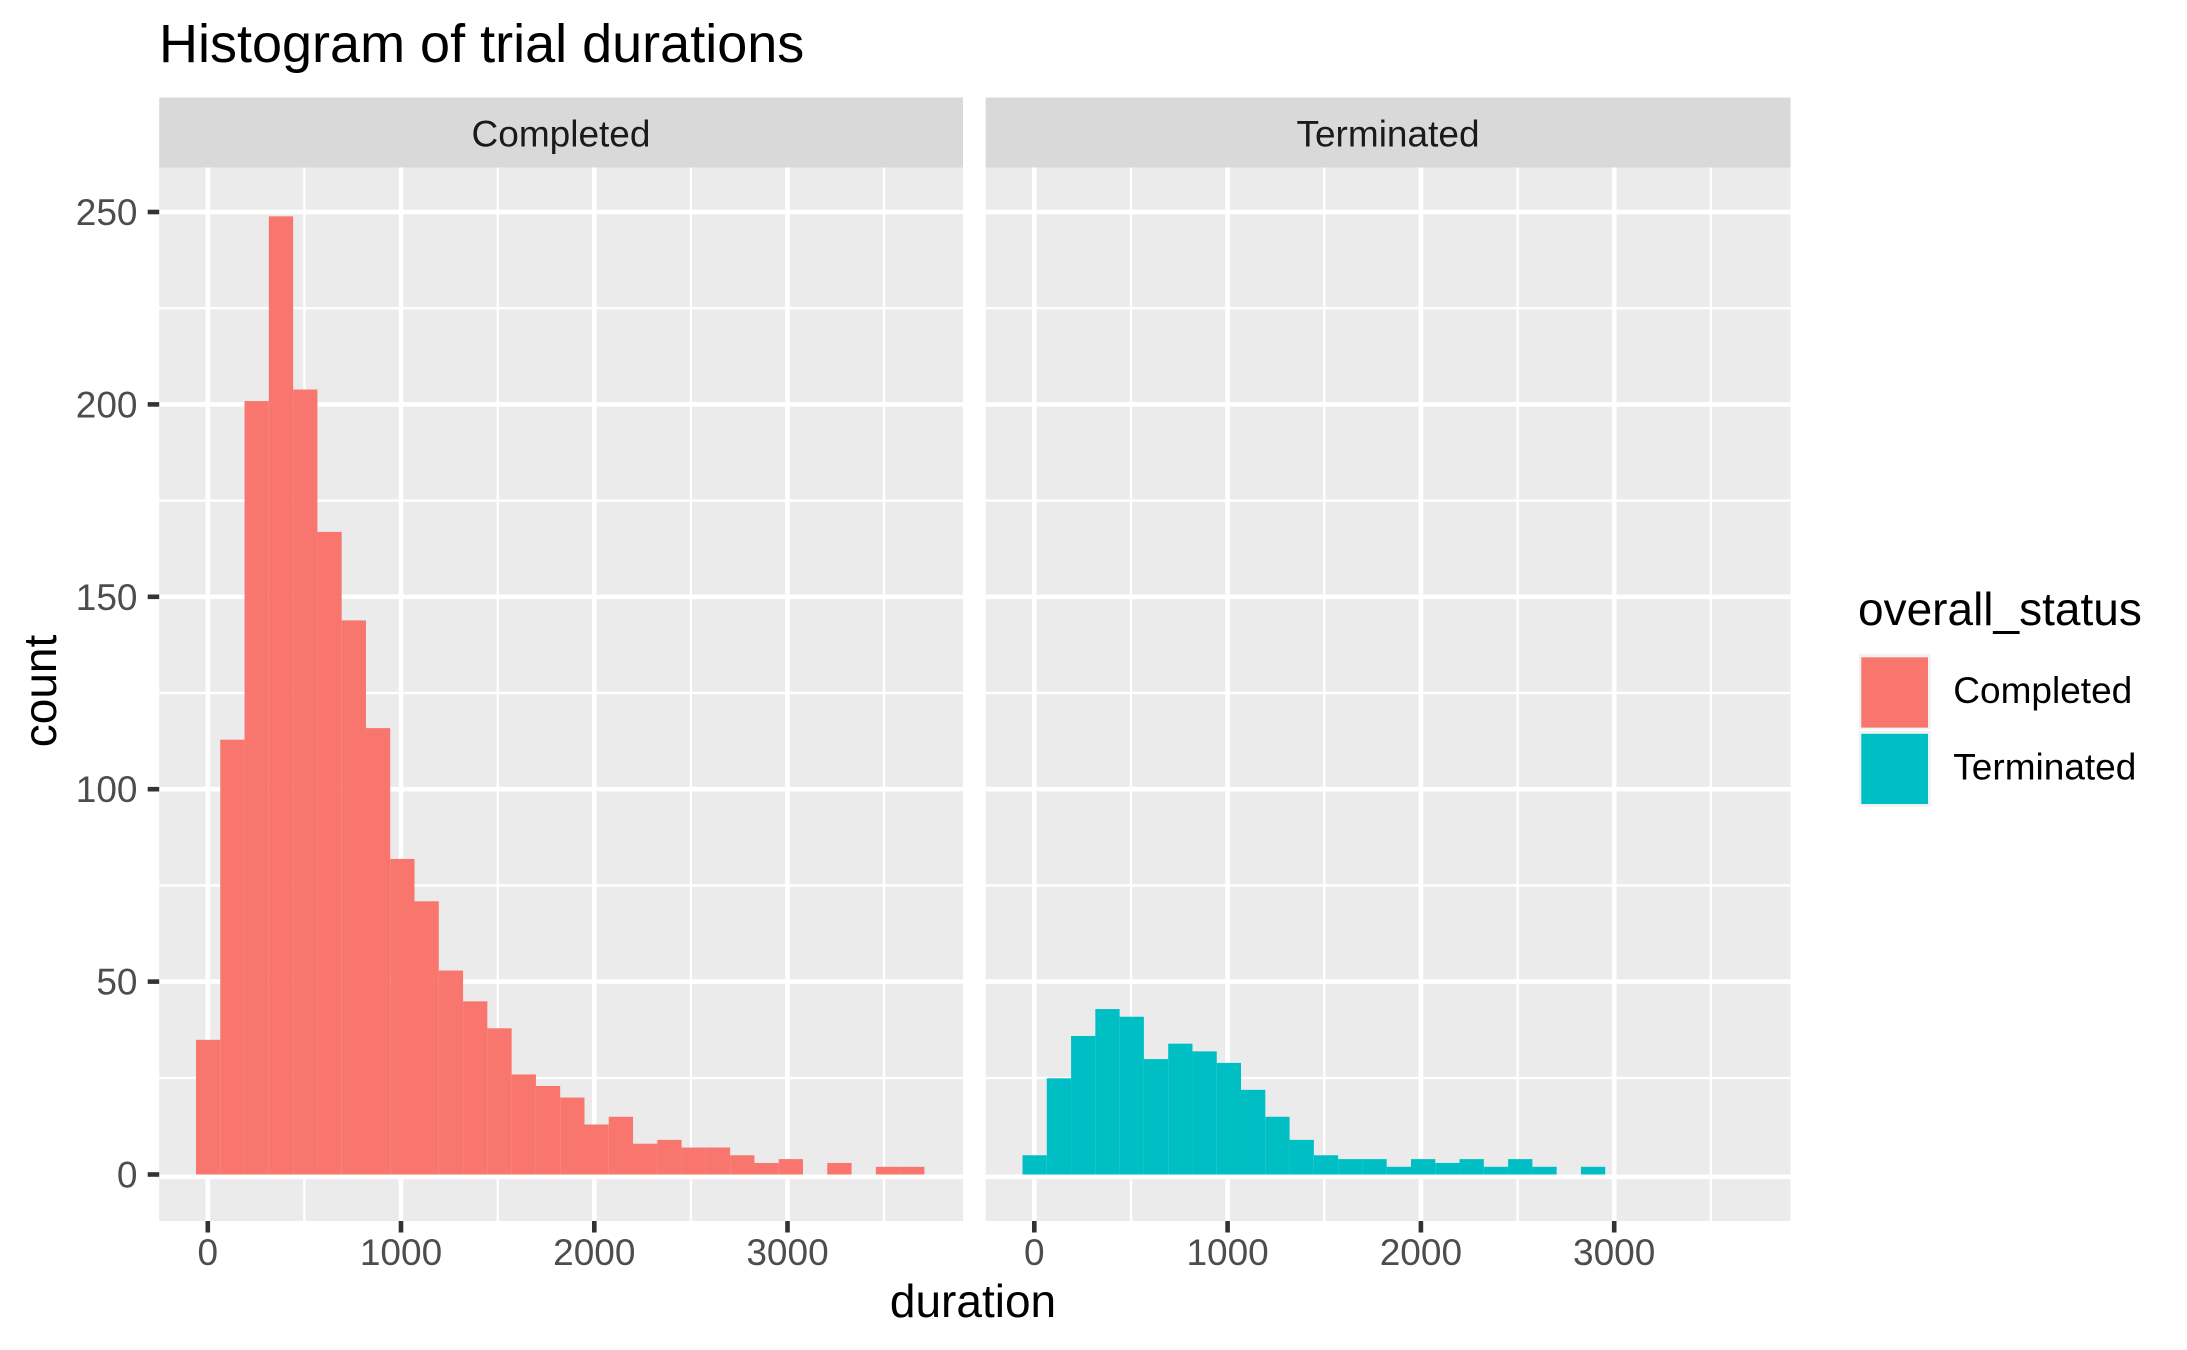 This screenshot has width=2187, height=1350. I want to click on svg-text: 50, so click(116, 982).